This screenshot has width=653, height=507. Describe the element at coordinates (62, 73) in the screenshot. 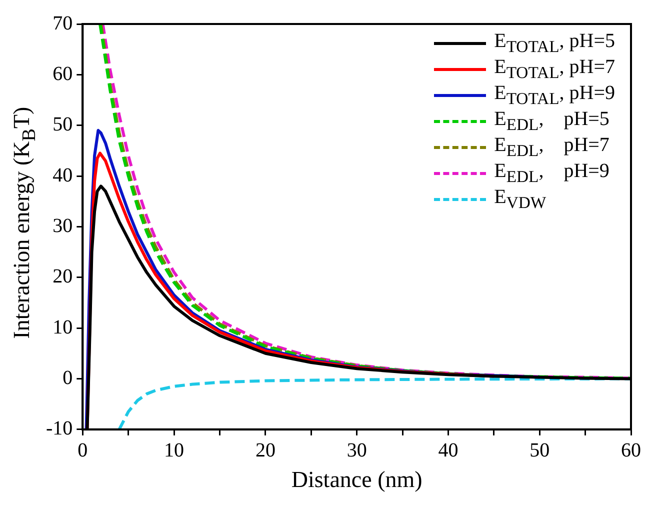

I see `y-tick-label: 60` at that location.